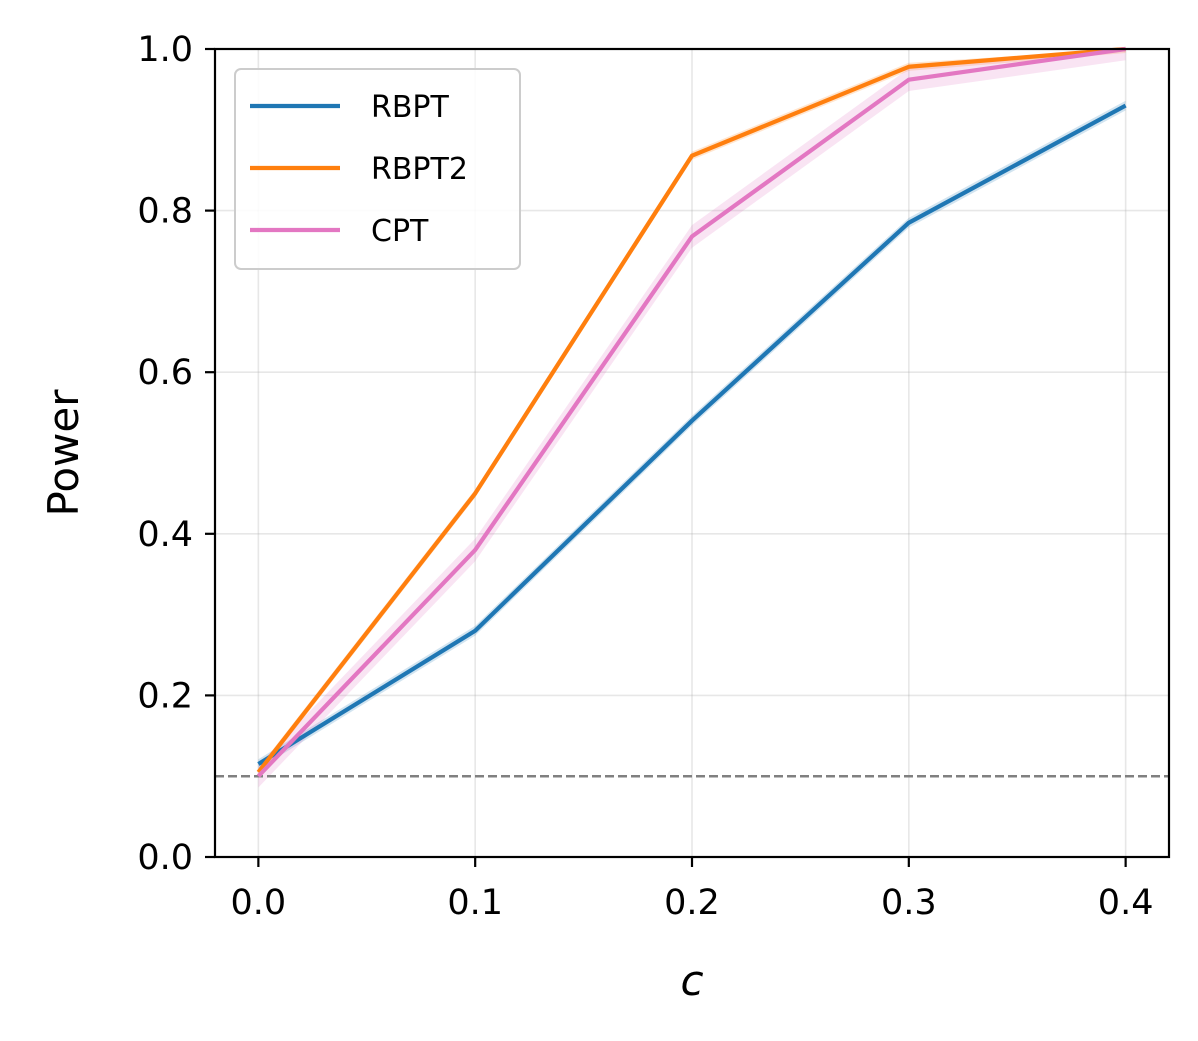  What do you see at coordinates (909, 903) in the screenshot?
I see `x-tick-label-3: 0.3` at bounding box center [909, 903].